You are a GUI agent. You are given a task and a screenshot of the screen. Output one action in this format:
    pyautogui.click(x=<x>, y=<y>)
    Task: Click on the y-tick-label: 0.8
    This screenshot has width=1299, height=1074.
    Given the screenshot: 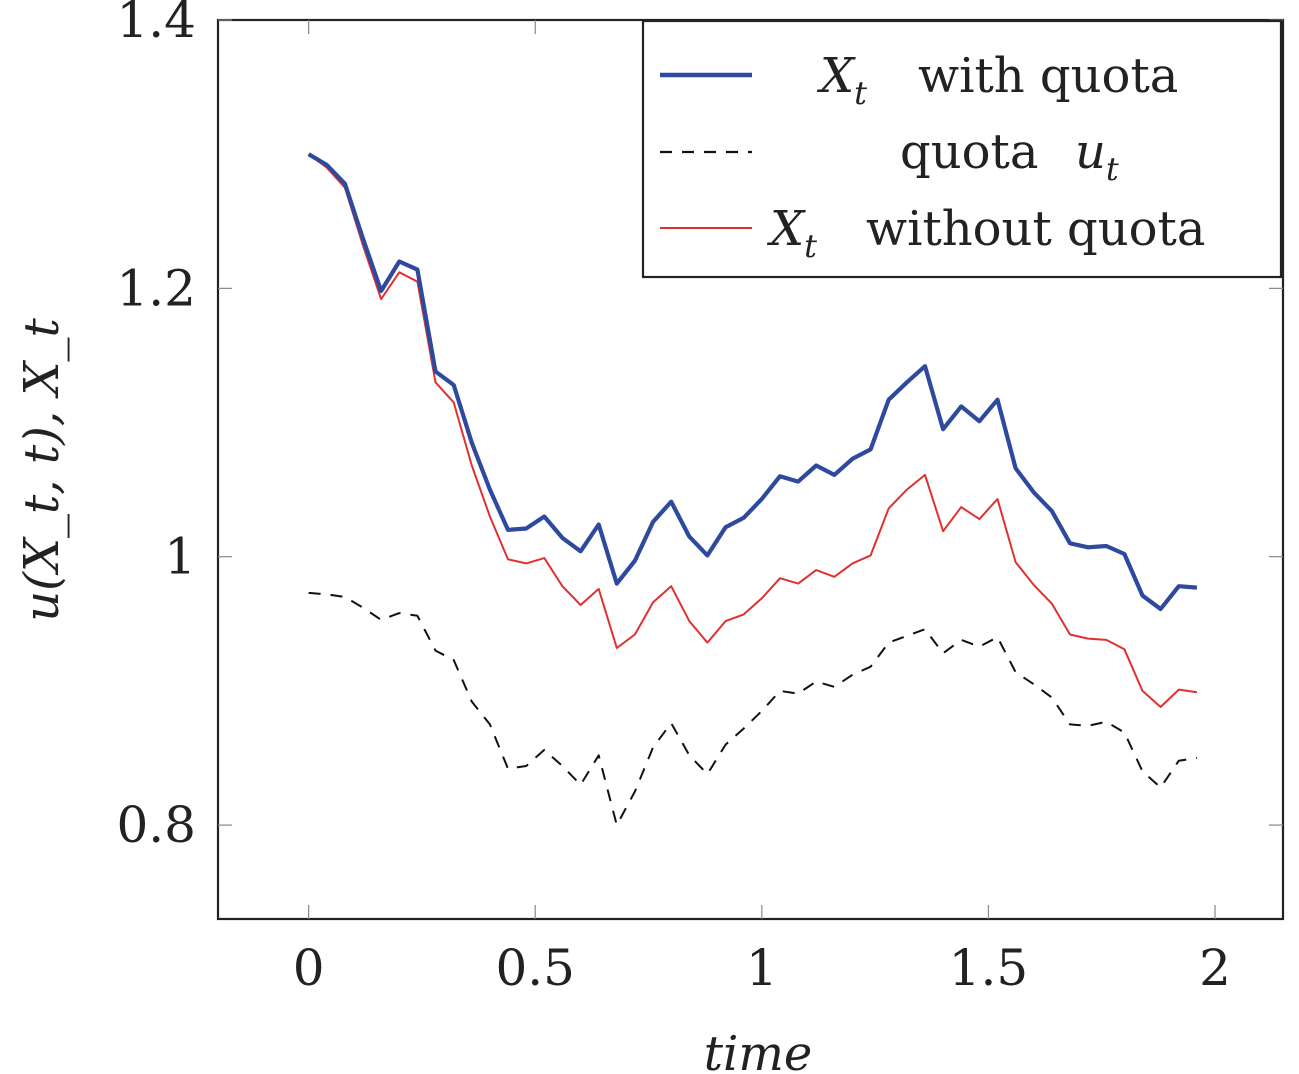 What is the action you would take?
    pyautogui.click(x=156, y=825)
    